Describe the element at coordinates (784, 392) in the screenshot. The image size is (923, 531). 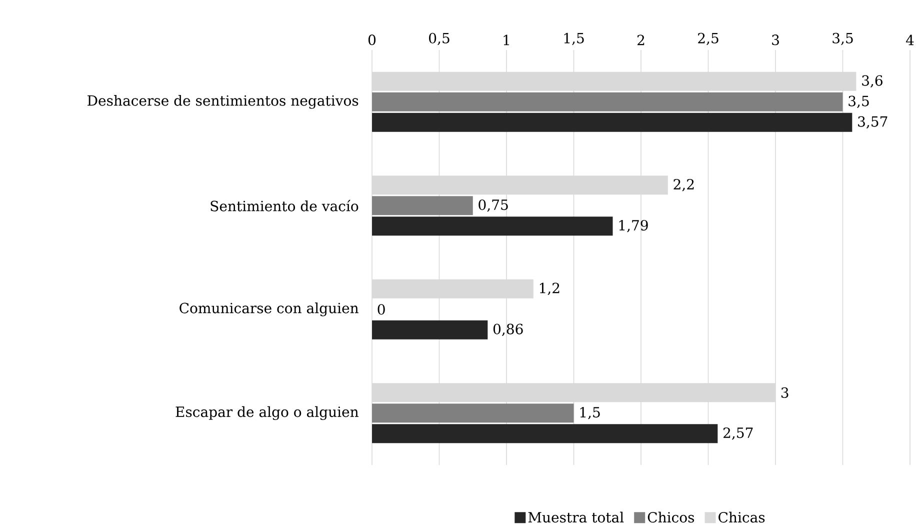
I see `data-label: 3` at that location.